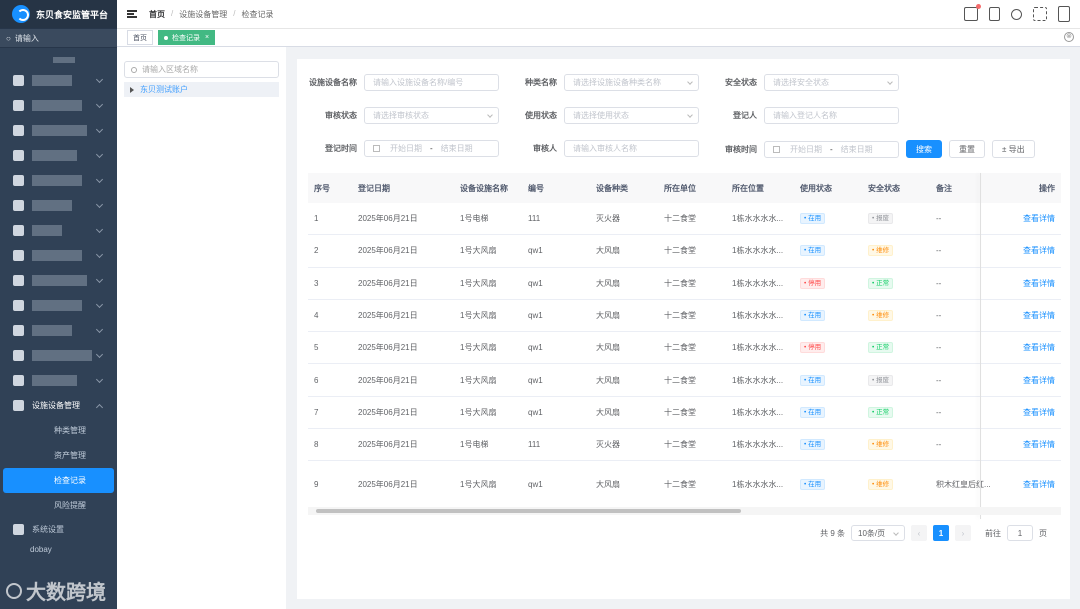 The image size is (1080, 609). I want to click on fullscreen-icon, so click(1040, 14).